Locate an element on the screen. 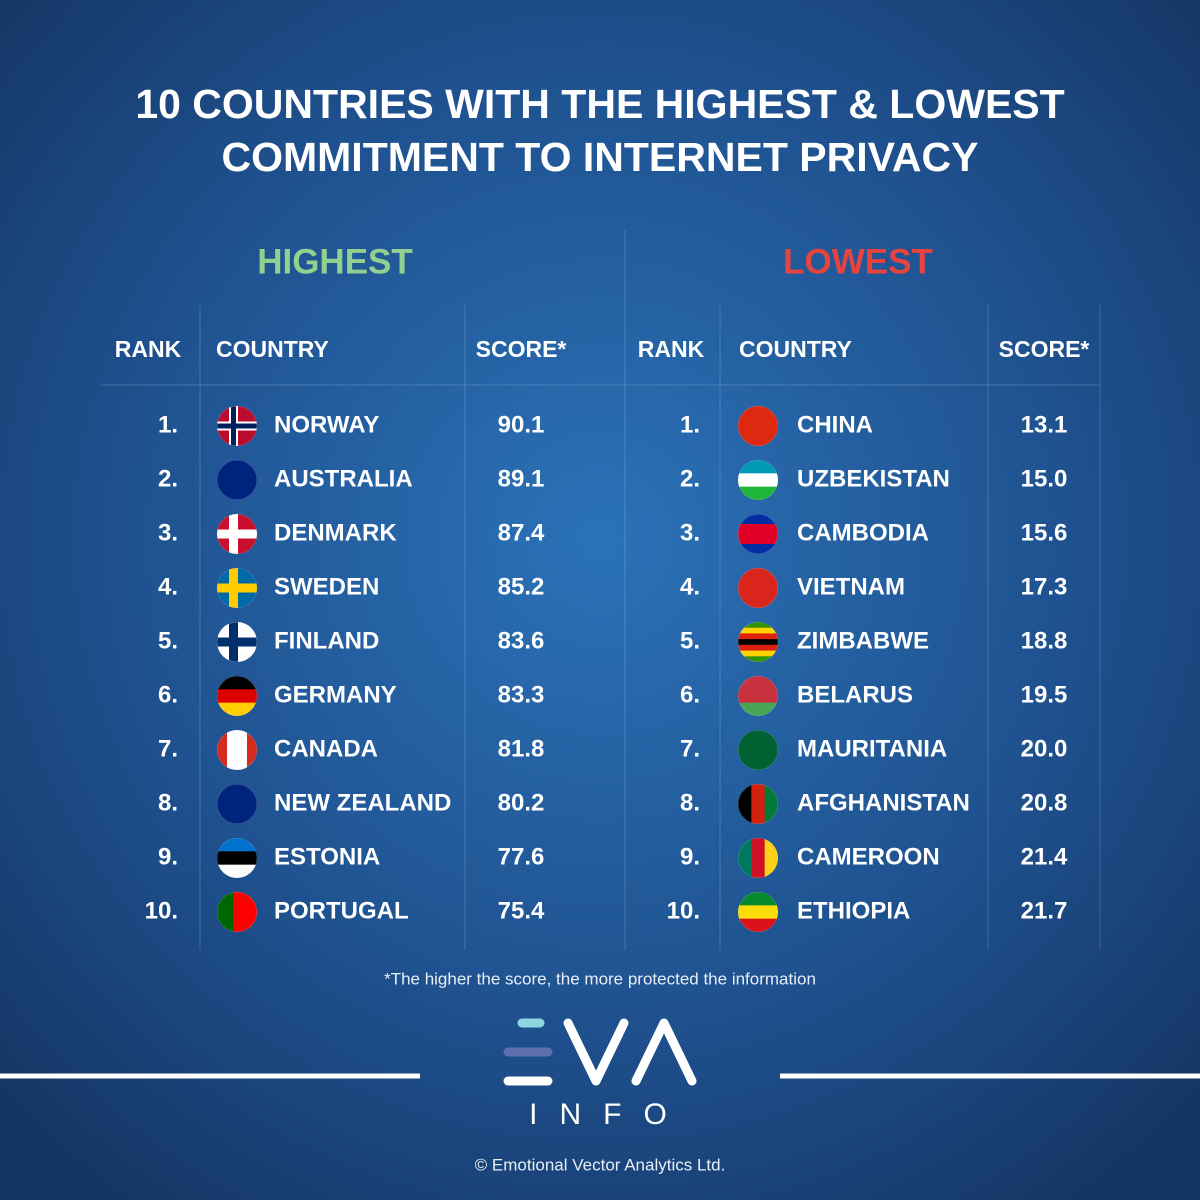 Image resolution: width=1200 pixels, height=1200 pixels. country-cell: CANADA is located at coordinates (326, 748).